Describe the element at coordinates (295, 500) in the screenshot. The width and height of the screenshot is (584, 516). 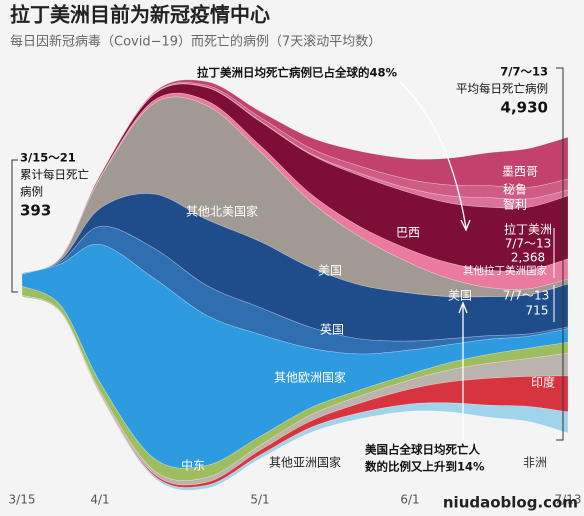
I see `x-axis: 3/15 4/1 5/1 6/1 7/13` at that location.